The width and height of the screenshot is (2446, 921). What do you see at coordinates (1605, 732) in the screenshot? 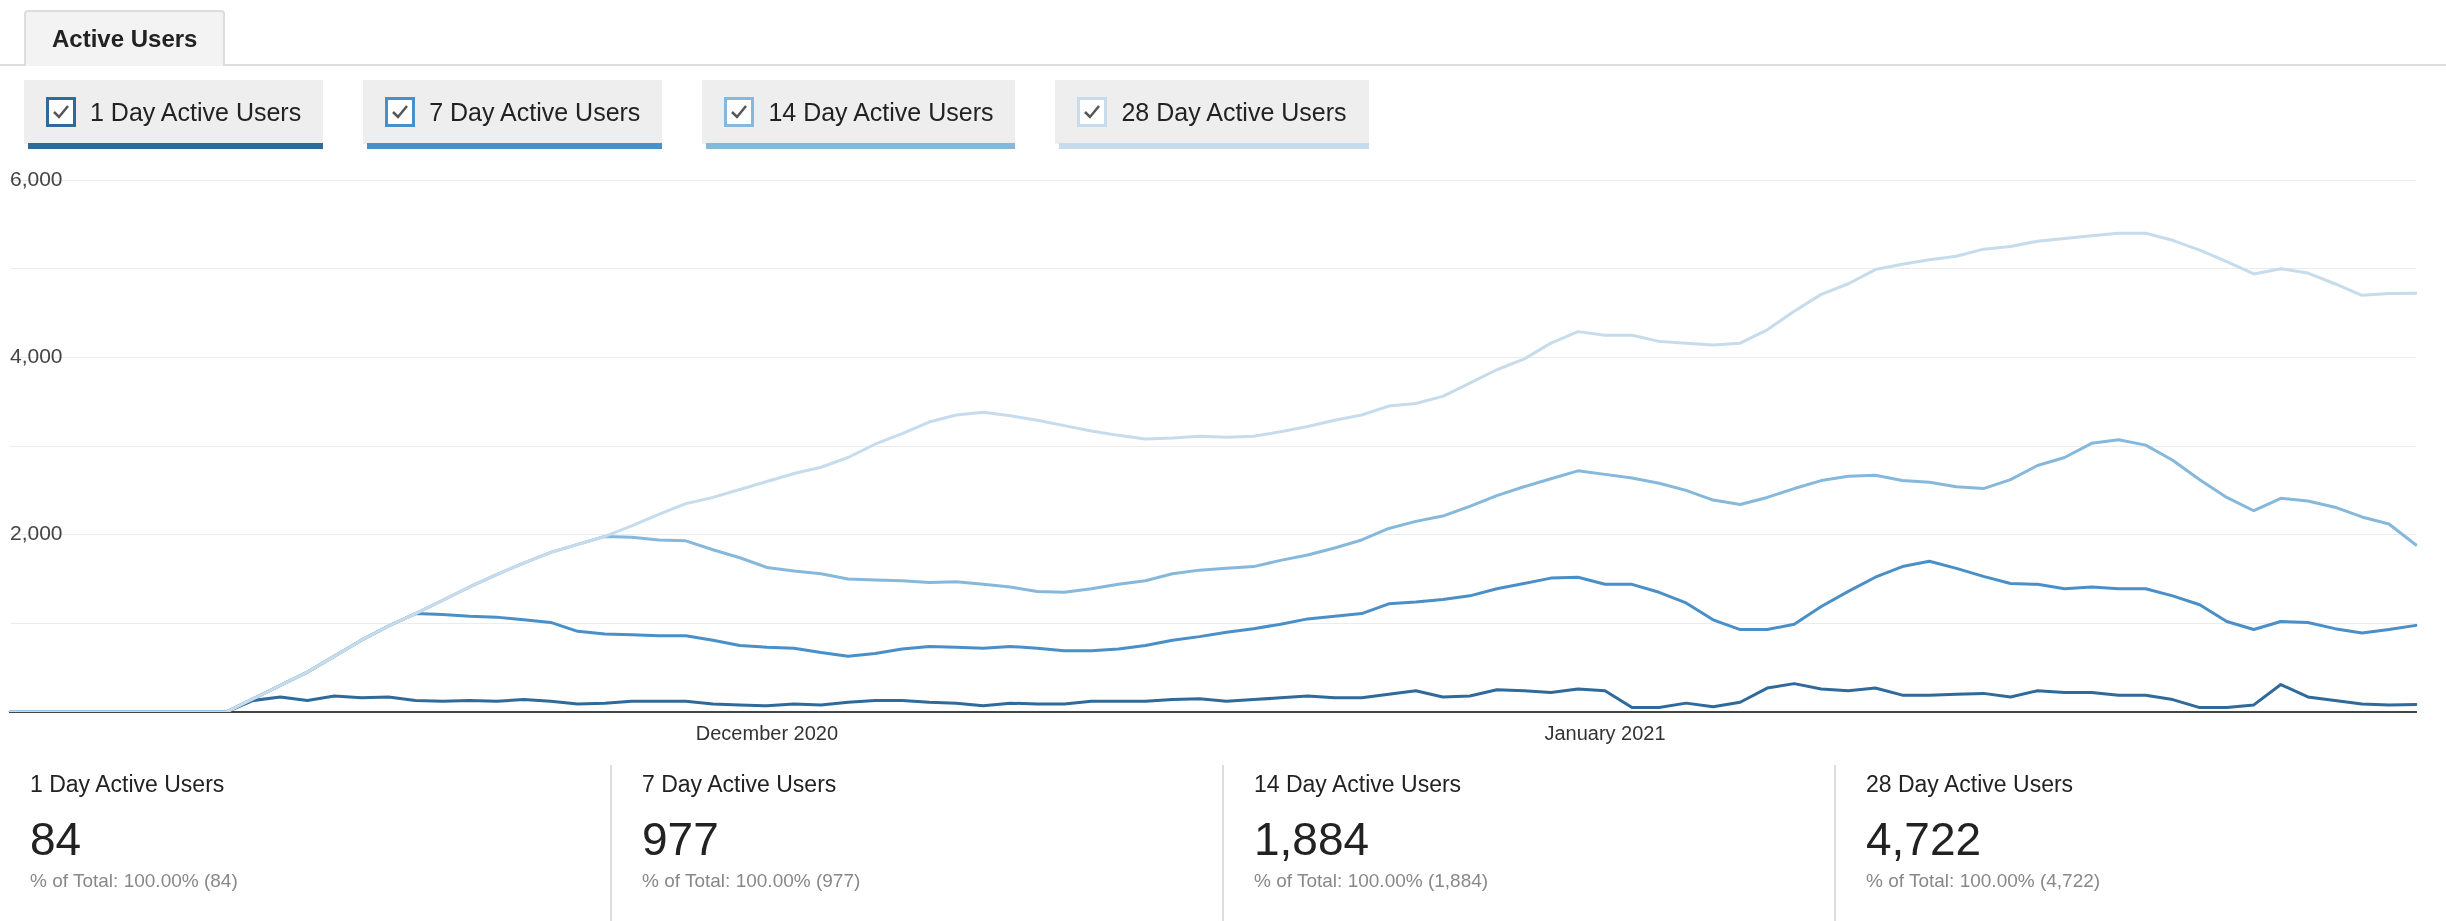
I see `x-tick-label: January 2021` at bounding box center [1605, 732].